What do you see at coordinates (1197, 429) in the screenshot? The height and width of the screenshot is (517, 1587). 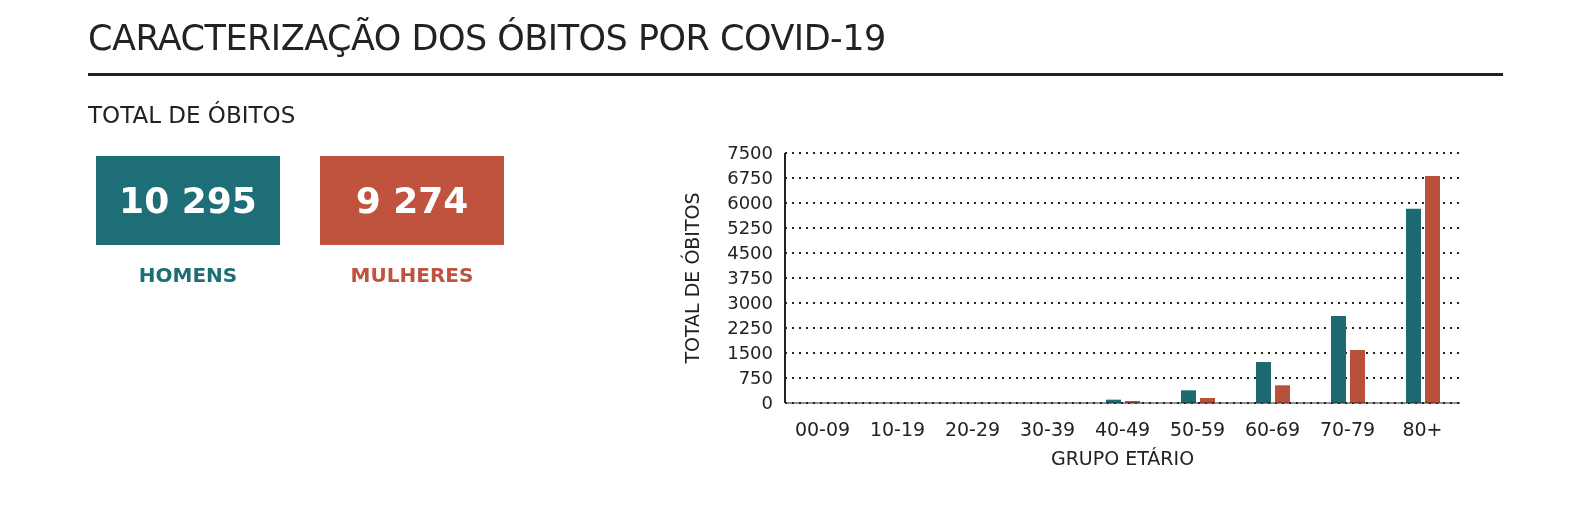 I see `x-tick-label: 50-59` at bounding box center [1197, 429].